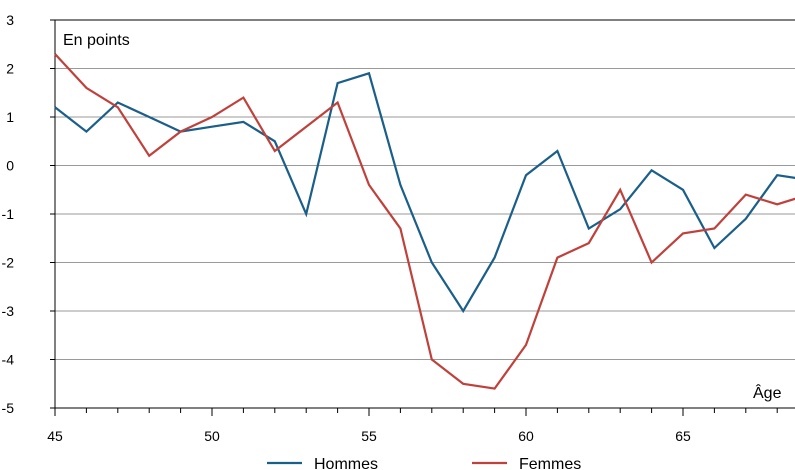  I want to click on y-axis-label: En points, so click(96, 40).